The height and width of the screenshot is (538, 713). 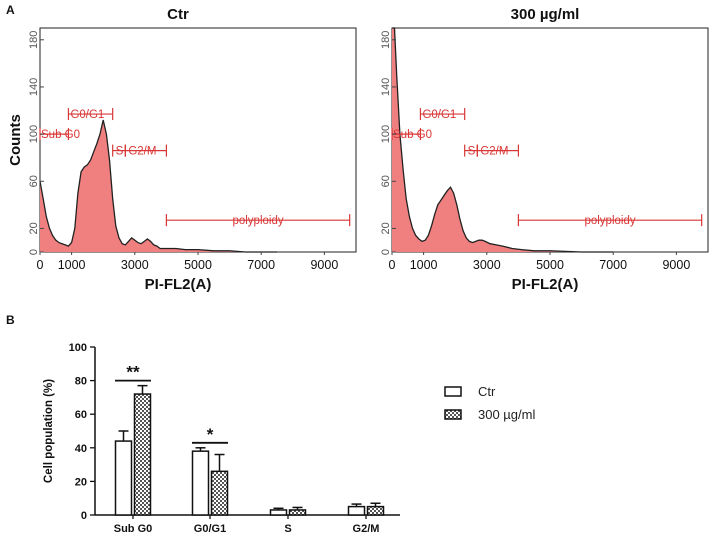 What do you see at coordinates (81, 382) in the screenshot?
I see `y-tick-label: 80` at bounding box center [81, 382].